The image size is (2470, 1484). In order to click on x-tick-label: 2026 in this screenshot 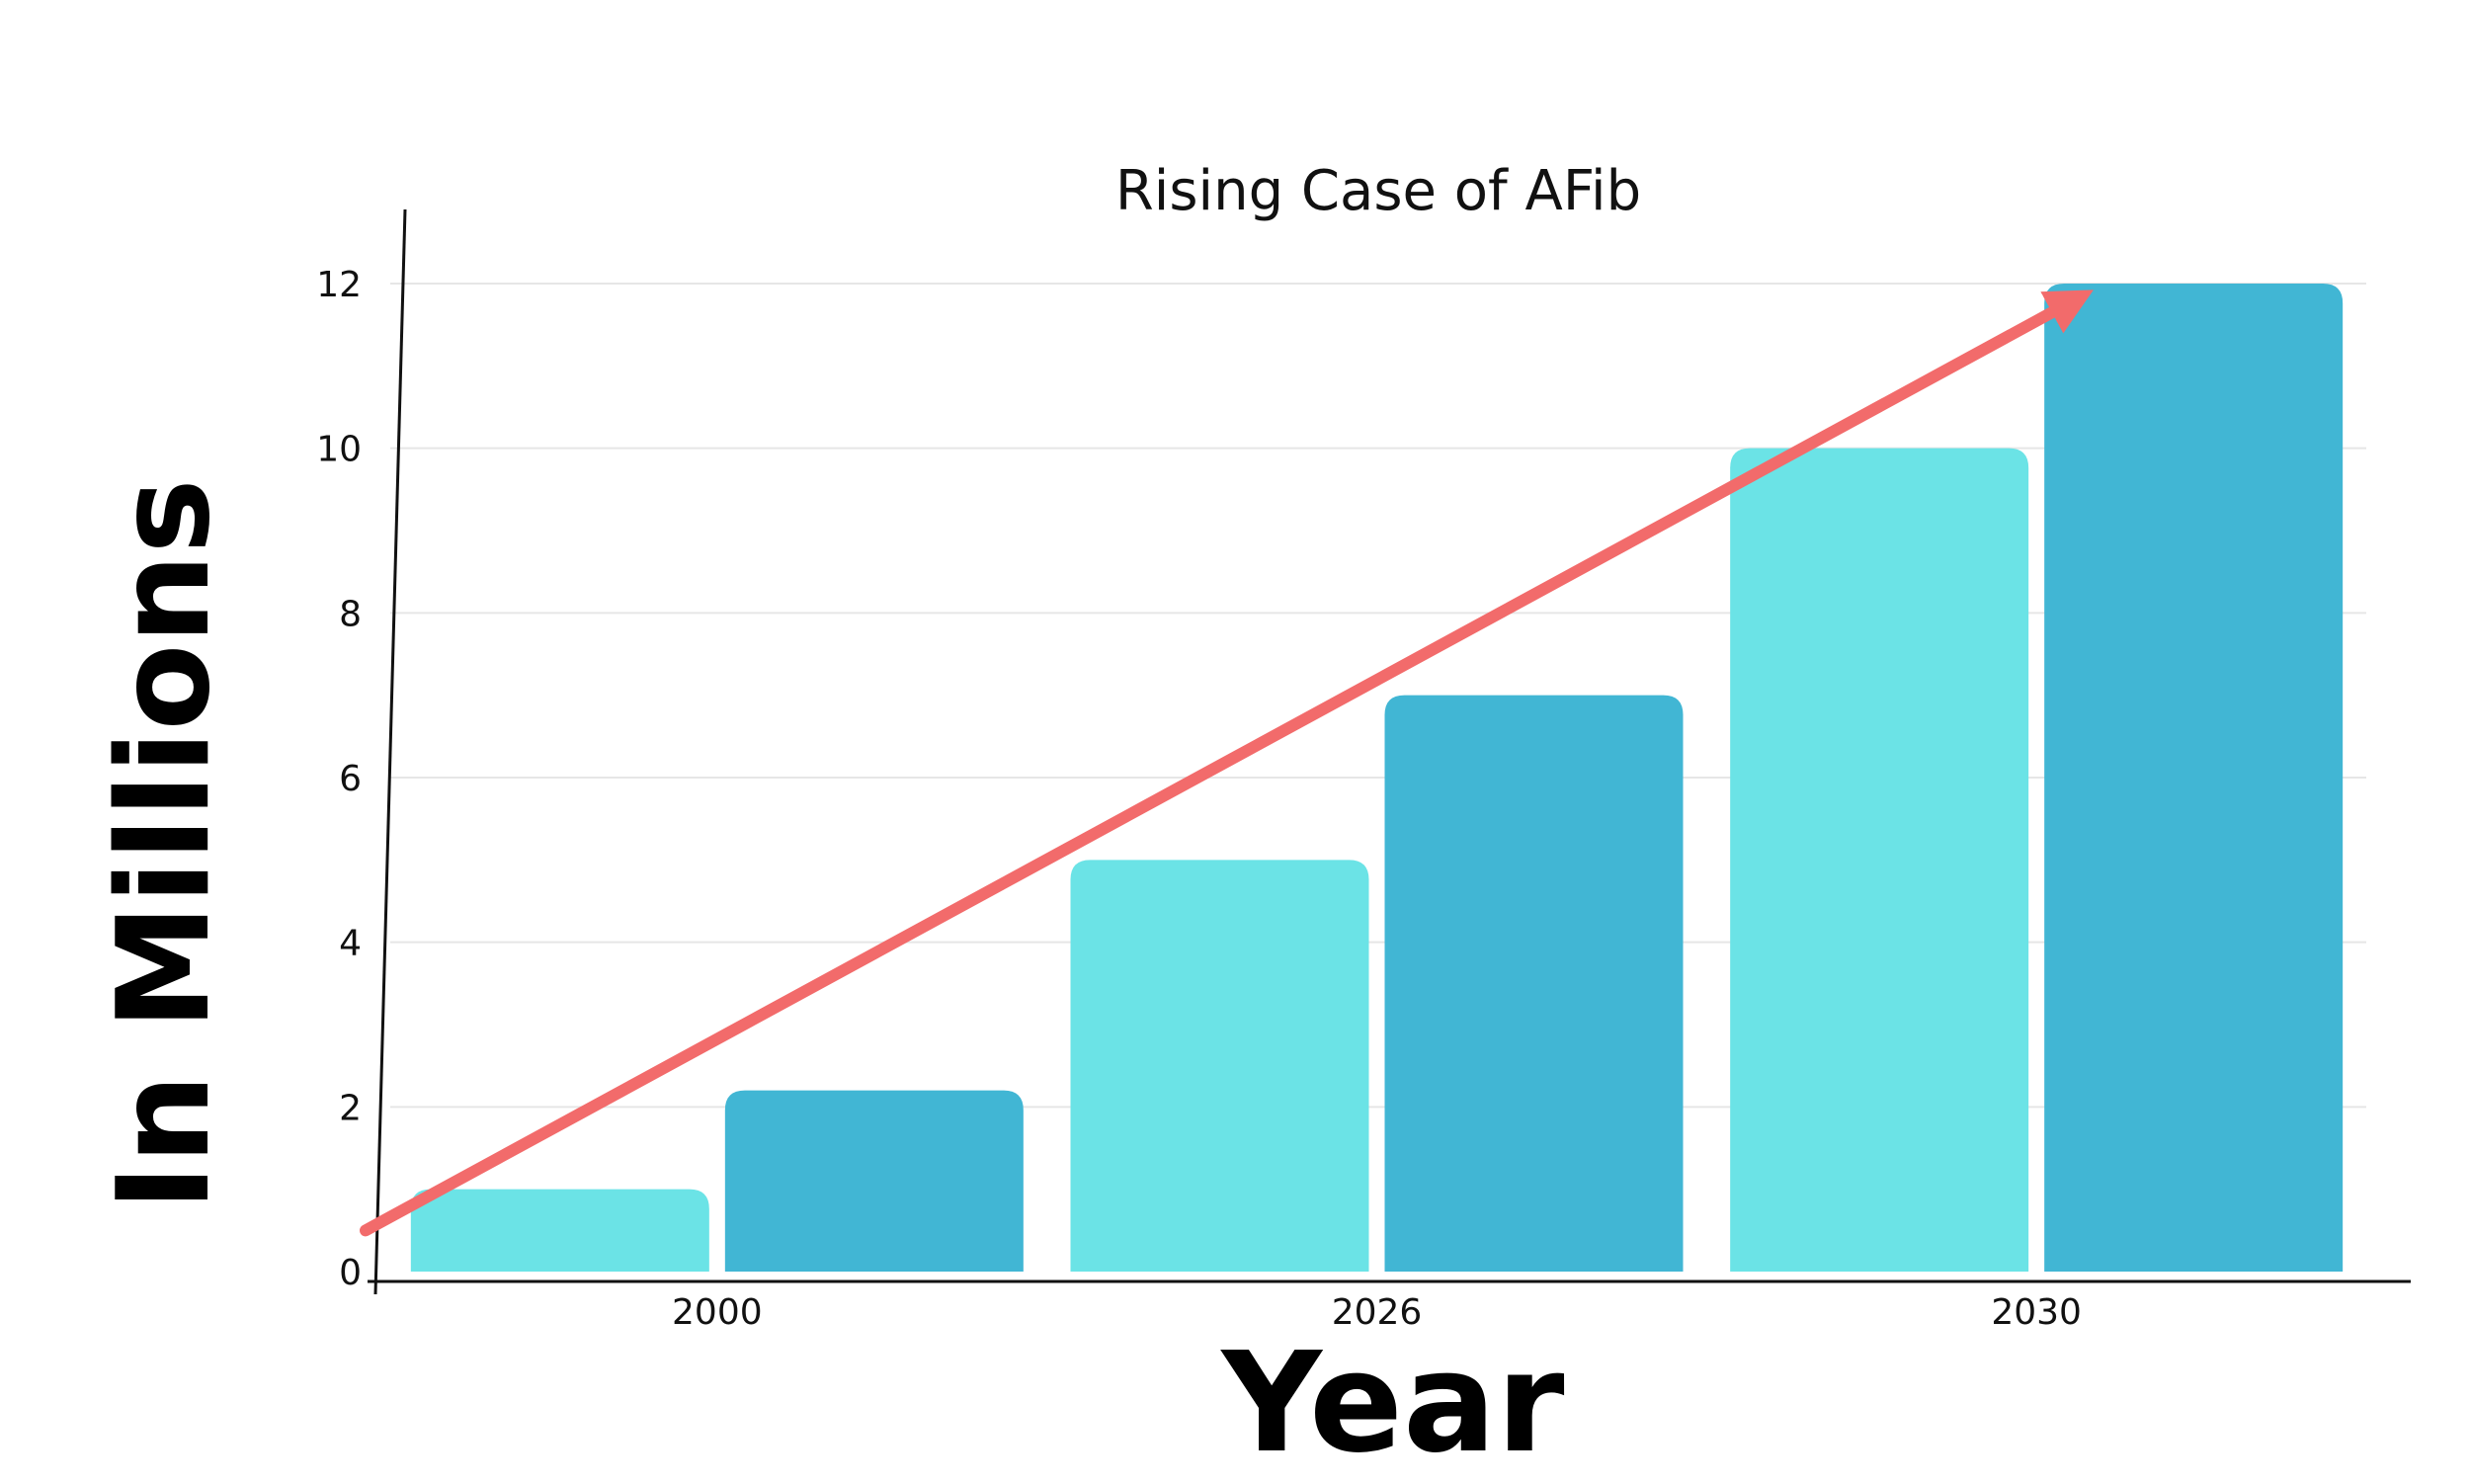, I will do `click(1377, 1312)`.